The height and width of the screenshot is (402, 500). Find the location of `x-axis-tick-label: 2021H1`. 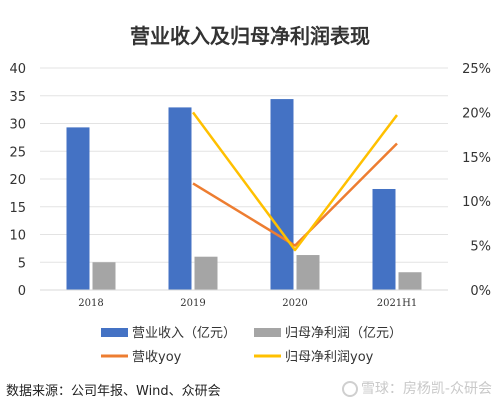

x-axis-tick-label: 2021H1 is located at coordinates (397, 303).